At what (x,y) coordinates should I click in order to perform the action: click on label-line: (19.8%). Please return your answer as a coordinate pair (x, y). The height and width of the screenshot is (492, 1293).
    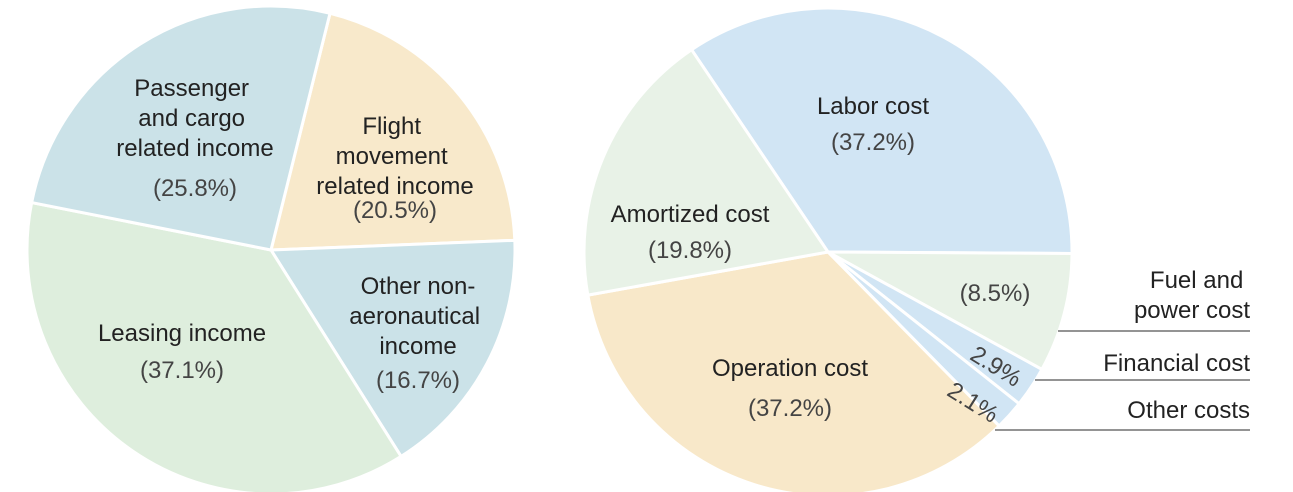
    Looking at the image, I should click on (690, 250).